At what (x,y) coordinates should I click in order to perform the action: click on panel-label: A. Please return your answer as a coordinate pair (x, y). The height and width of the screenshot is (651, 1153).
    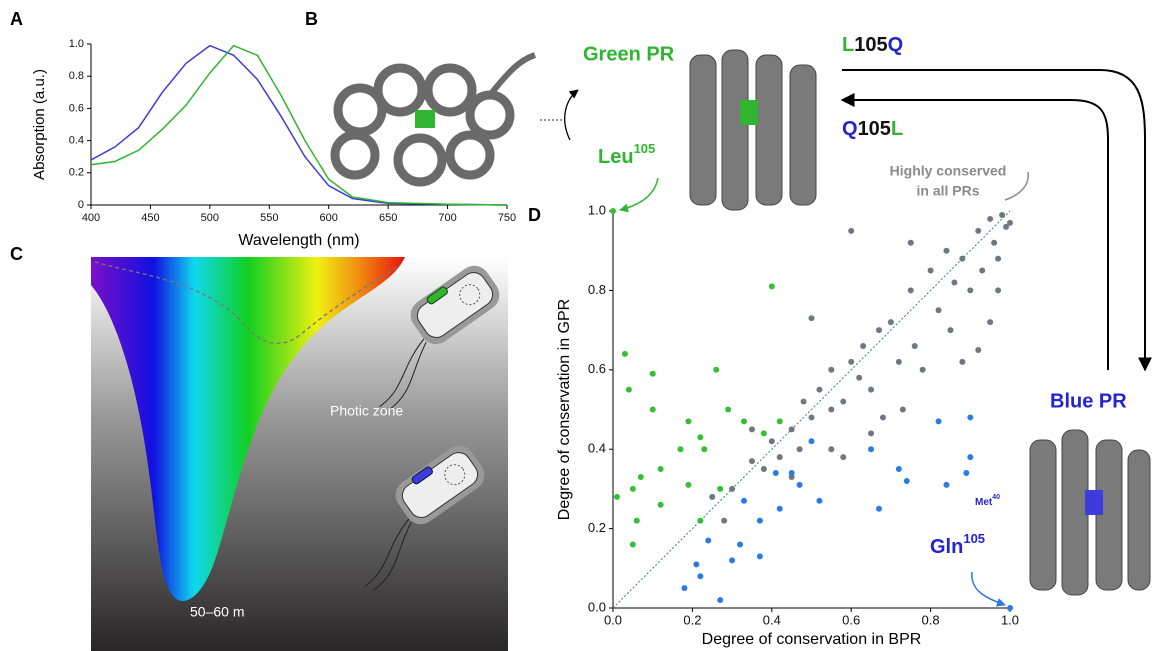
    Looking at the image, I should click on (16, 19).